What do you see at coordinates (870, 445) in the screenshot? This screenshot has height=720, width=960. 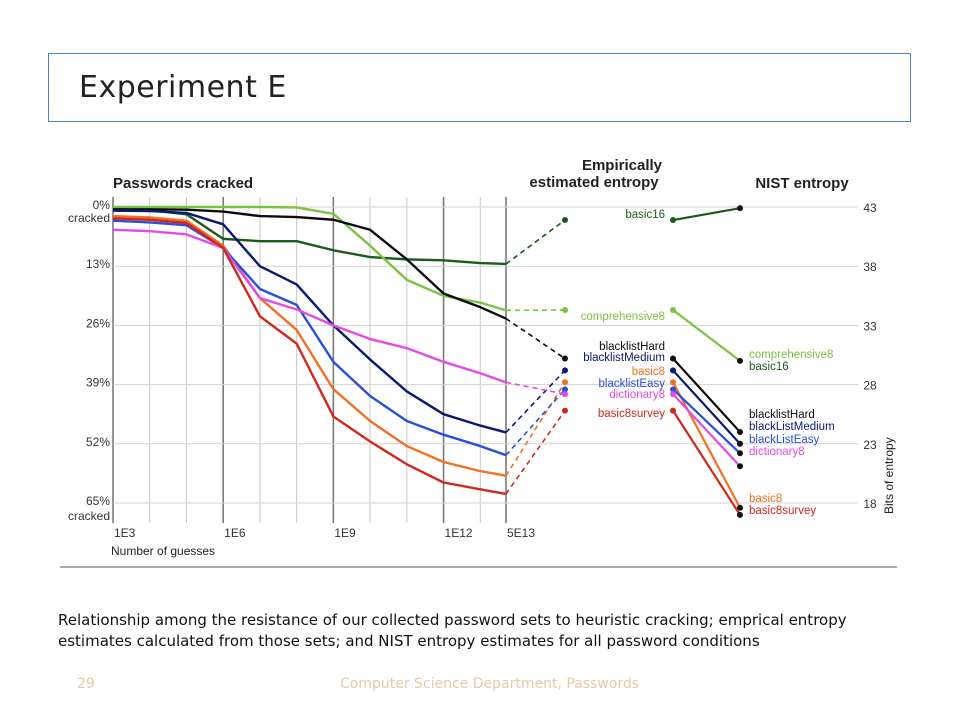 I see `y-tick-label-right: 23` at bounding box center [870, 445].